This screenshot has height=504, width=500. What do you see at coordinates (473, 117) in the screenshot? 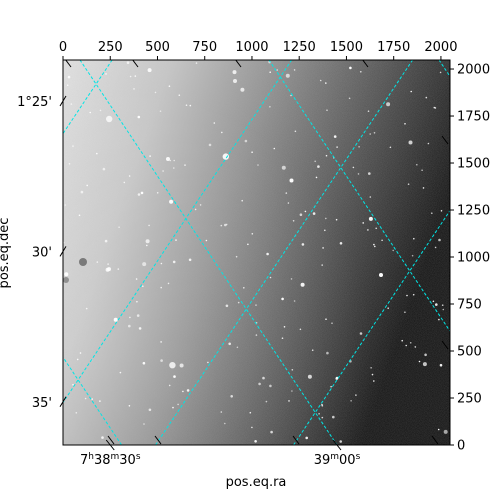
I see `right-tick-label: 1750` at bounding box center [473, 117].